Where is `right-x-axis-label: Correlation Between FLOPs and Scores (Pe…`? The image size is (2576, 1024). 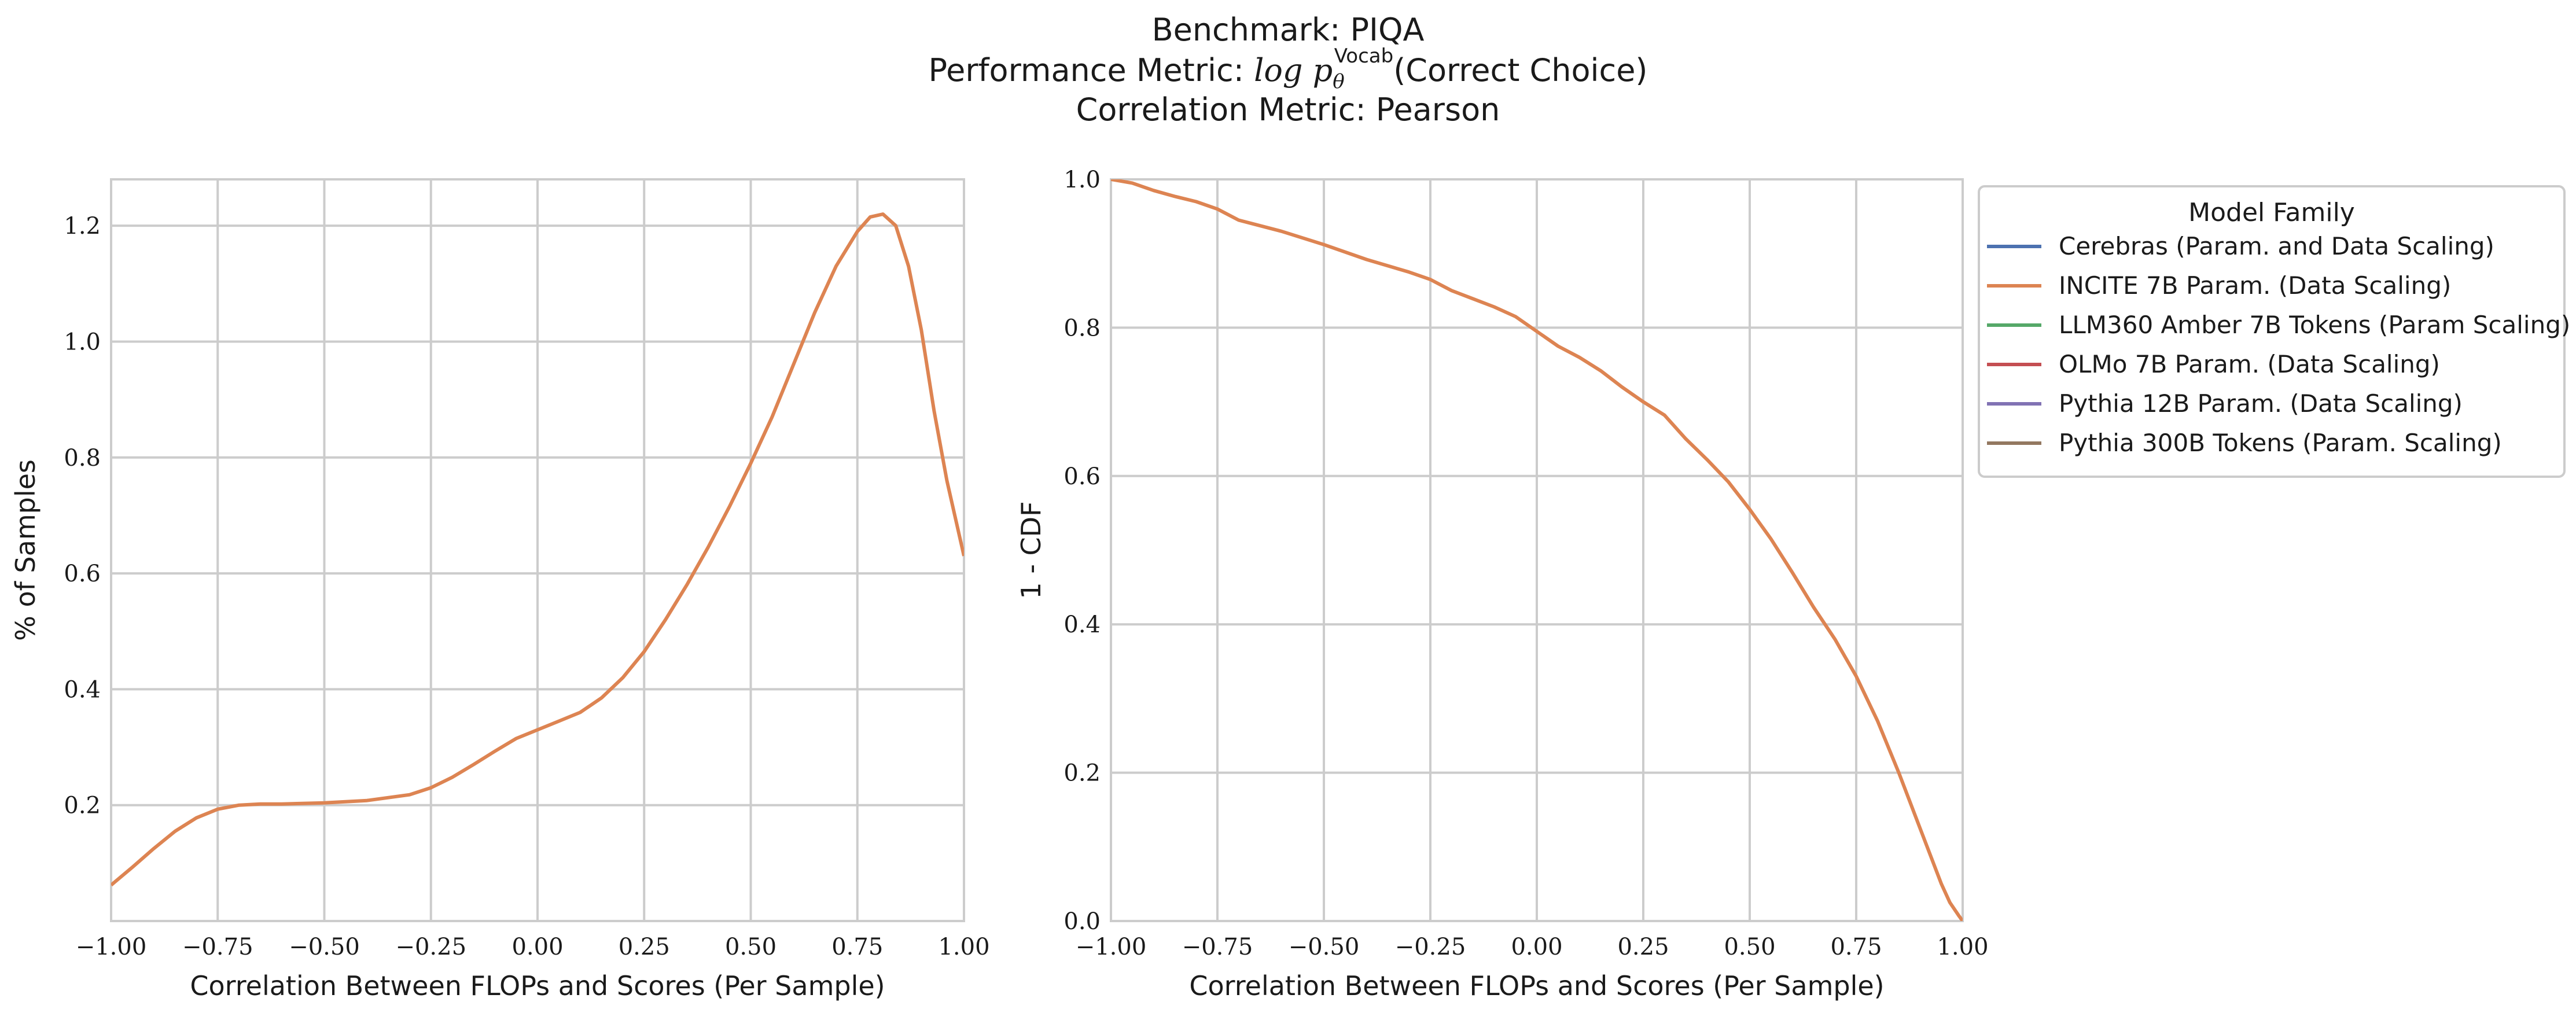
right-x-axis-label: Correlation Between FLOPs and Scores (Pe… is located at coordinates (1536, 985).